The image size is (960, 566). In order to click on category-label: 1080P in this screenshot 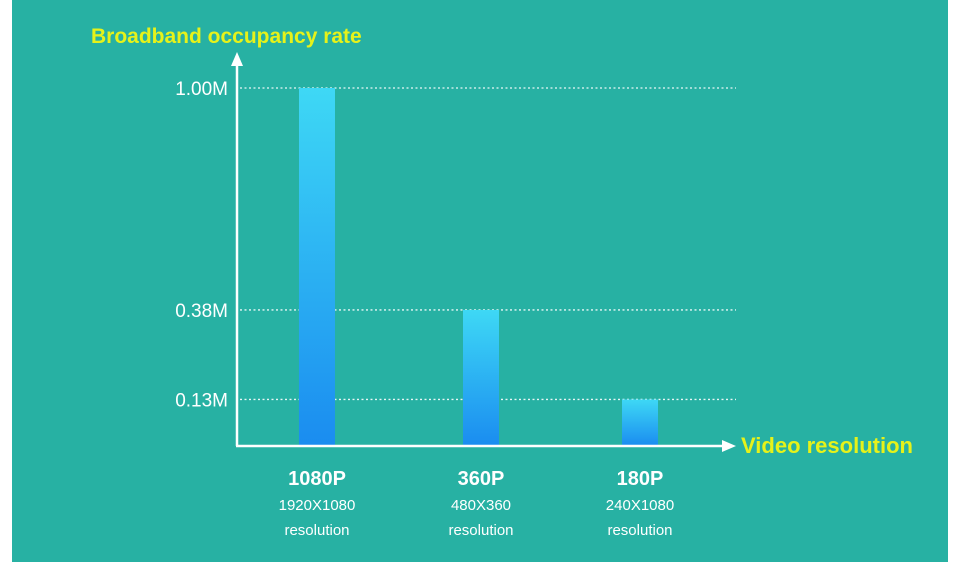, I will do `click(317, 479)`.